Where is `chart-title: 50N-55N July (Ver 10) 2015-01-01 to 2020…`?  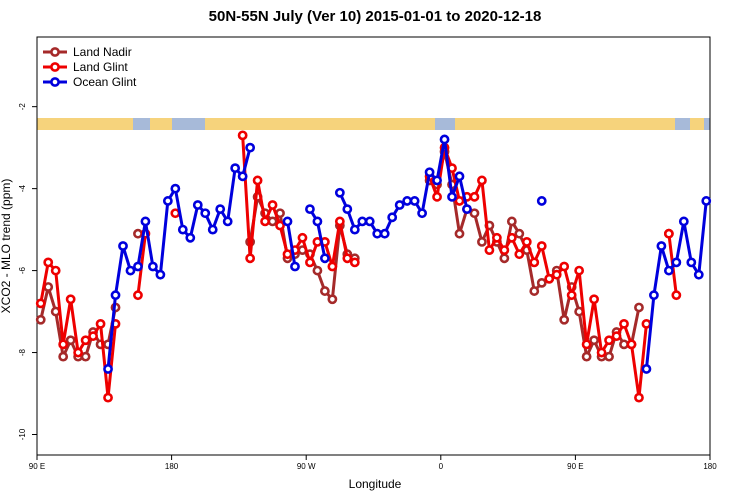 chart-title: 50N-55N July (Ver 10) 2015-01-01 to 2020… is located at coordinates (375, 16).